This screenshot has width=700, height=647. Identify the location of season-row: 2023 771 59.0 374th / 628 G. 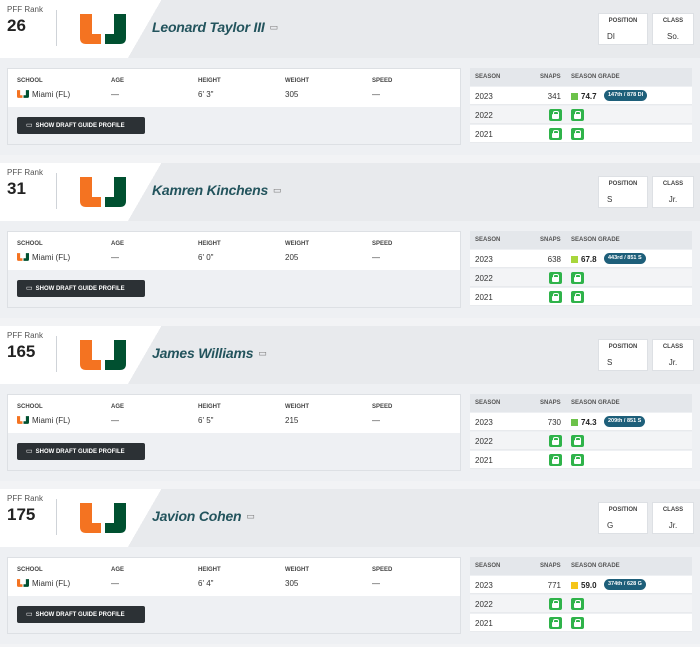
(581, 585).